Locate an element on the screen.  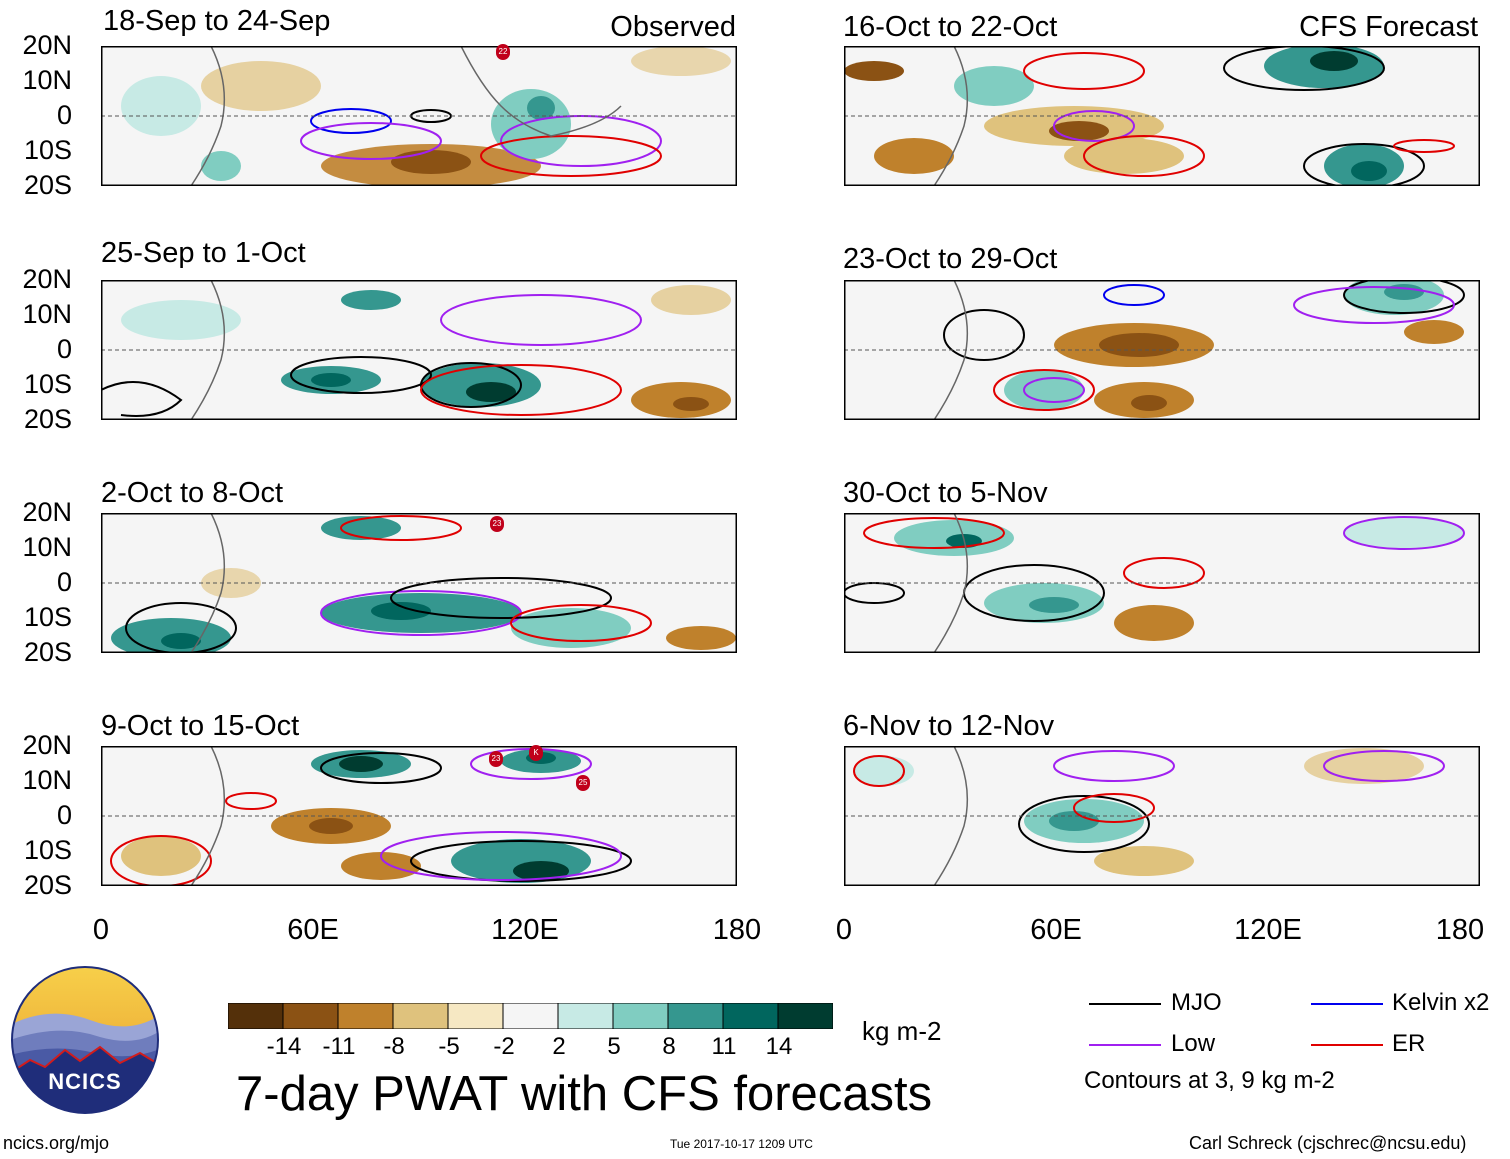
colorbar-tick: 5 is located at coordinates (614, 1046).